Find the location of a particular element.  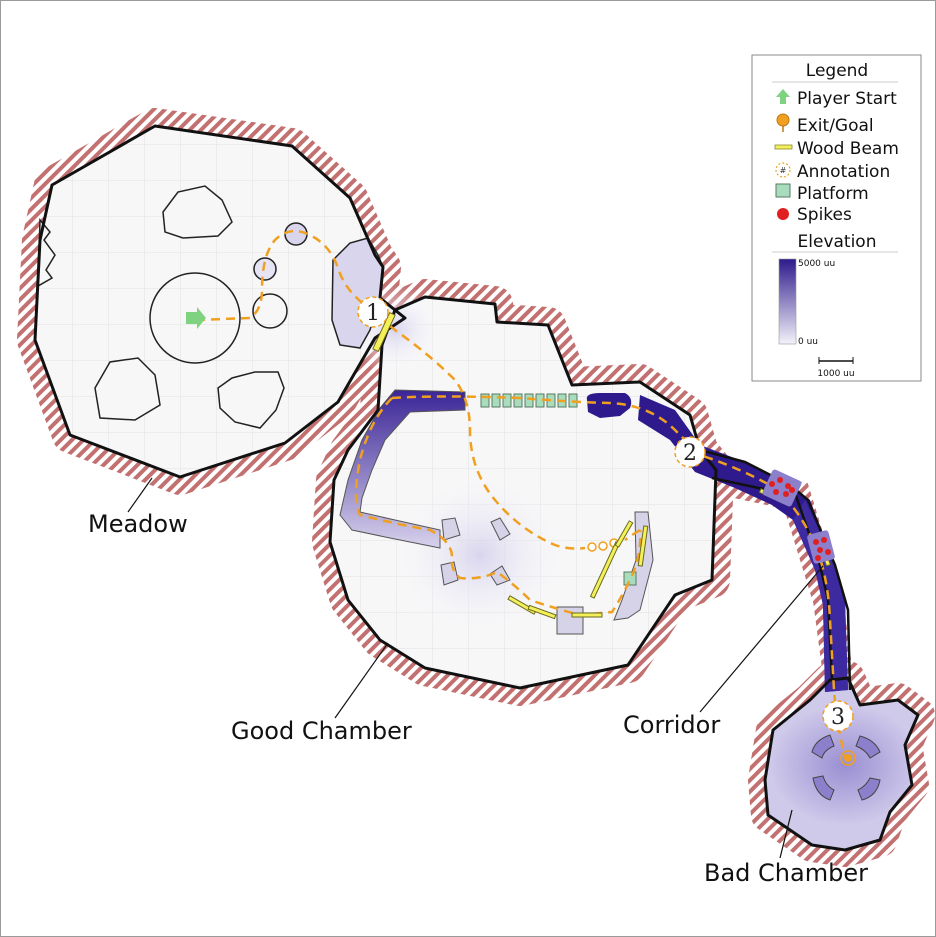

spikes-icon is located at coordinates (783, 214).